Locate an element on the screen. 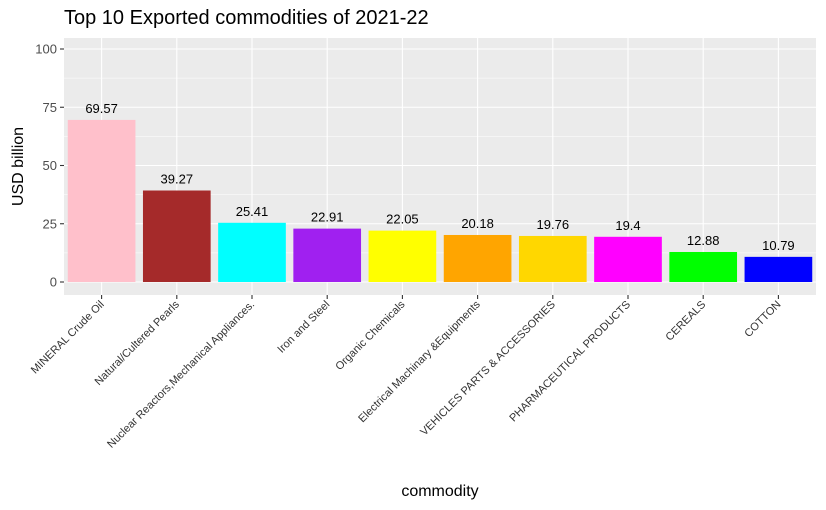 The height and width of the screenshot is (510, 826). data-label: 12.88 is located at coordinates (703, 240).